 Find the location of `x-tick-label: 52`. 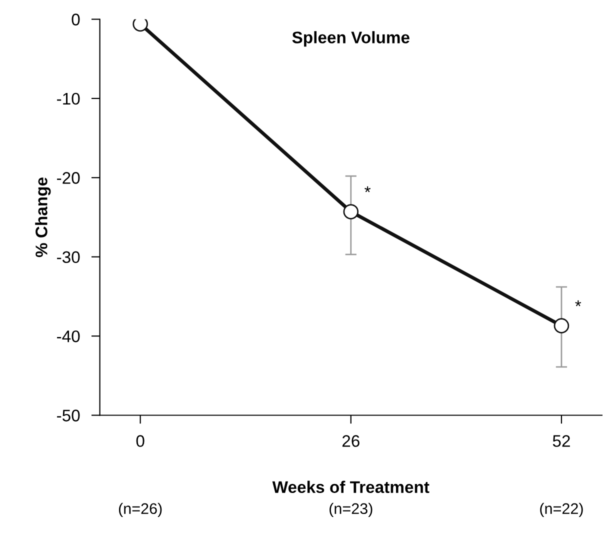

x-tick-label: 52 is located at coordinates (561, 441).